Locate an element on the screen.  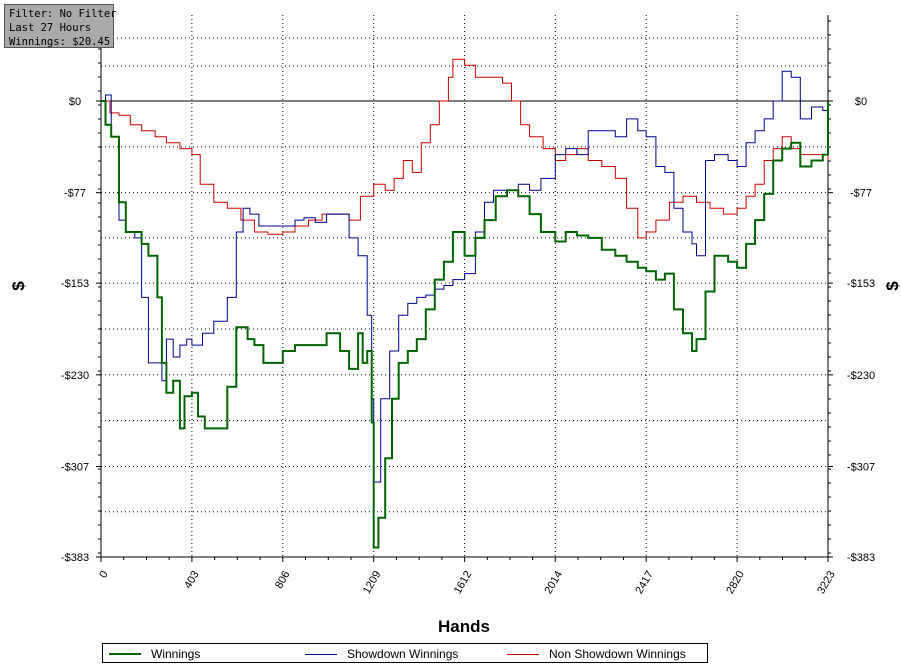
y-tick-label-right: $0 is located at coordinates (861, 102).